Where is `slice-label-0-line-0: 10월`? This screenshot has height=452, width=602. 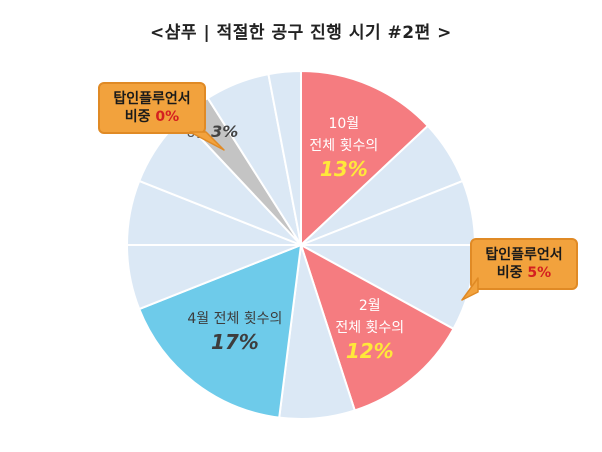
slice-label-0-line-0: 10월 is located at coordinates (343, 124).